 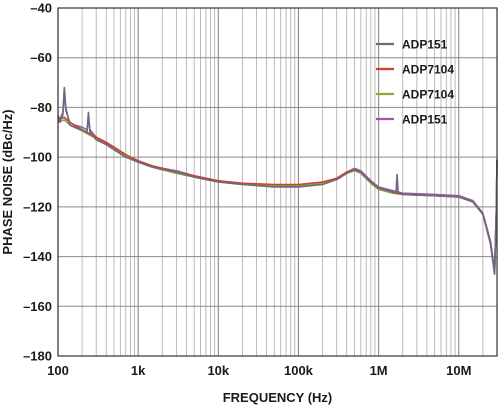 I want to click on x-tick-label: 10M, so click(x=458, y=370).